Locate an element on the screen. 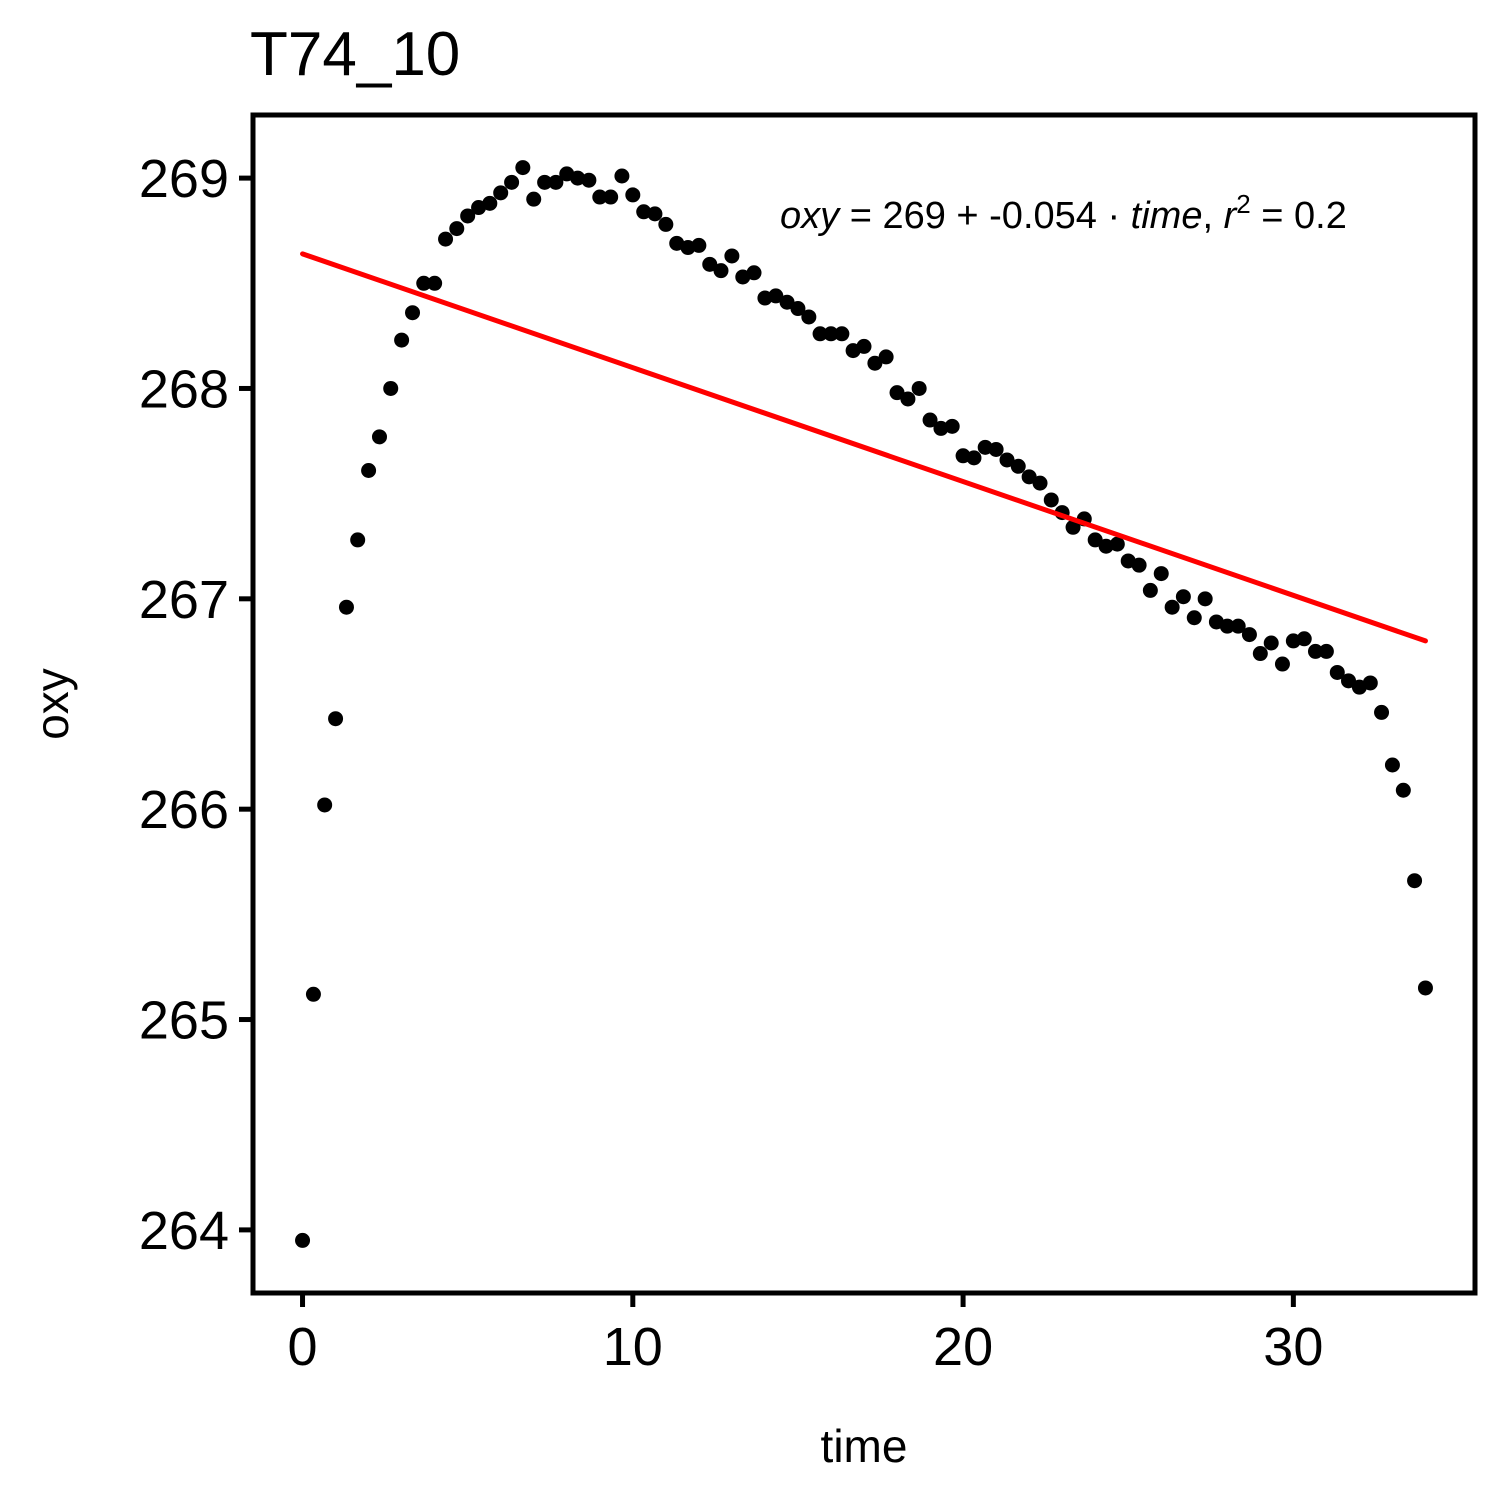  y-tick-label: 269 is located at coordinates (184, 179).